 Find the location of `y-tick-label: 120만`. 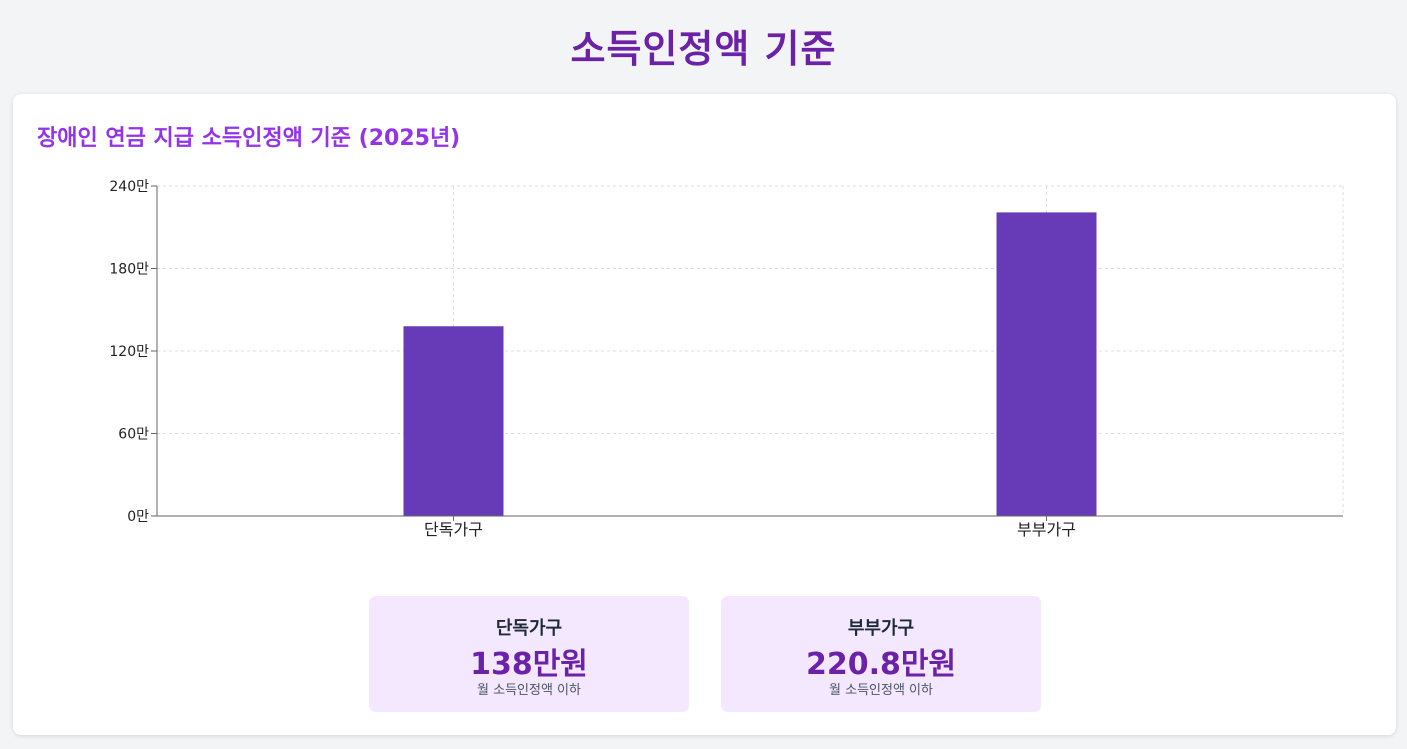

y-tick-label: 120만 is located at coordinates (129, 352).